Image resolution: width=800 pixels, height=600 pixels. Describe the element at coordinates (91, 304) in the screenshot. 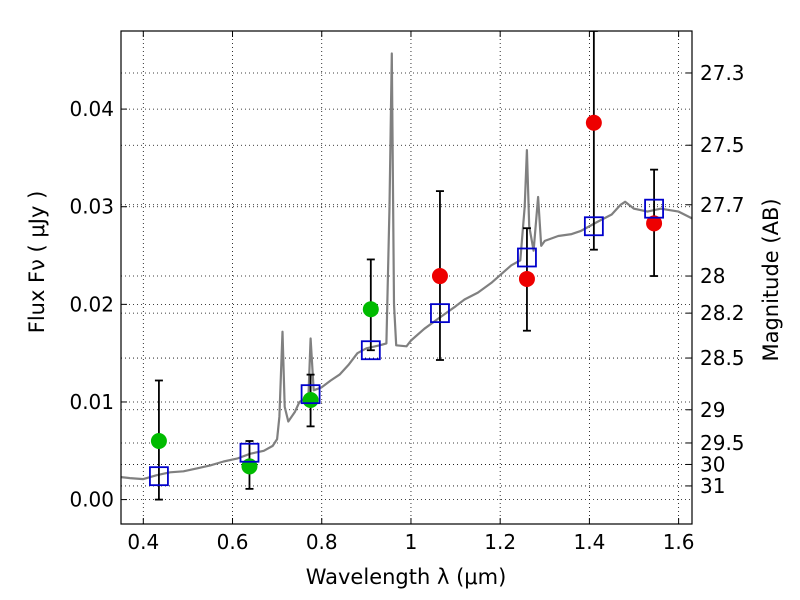

I see `y-tick-label: 0.02` at that location.